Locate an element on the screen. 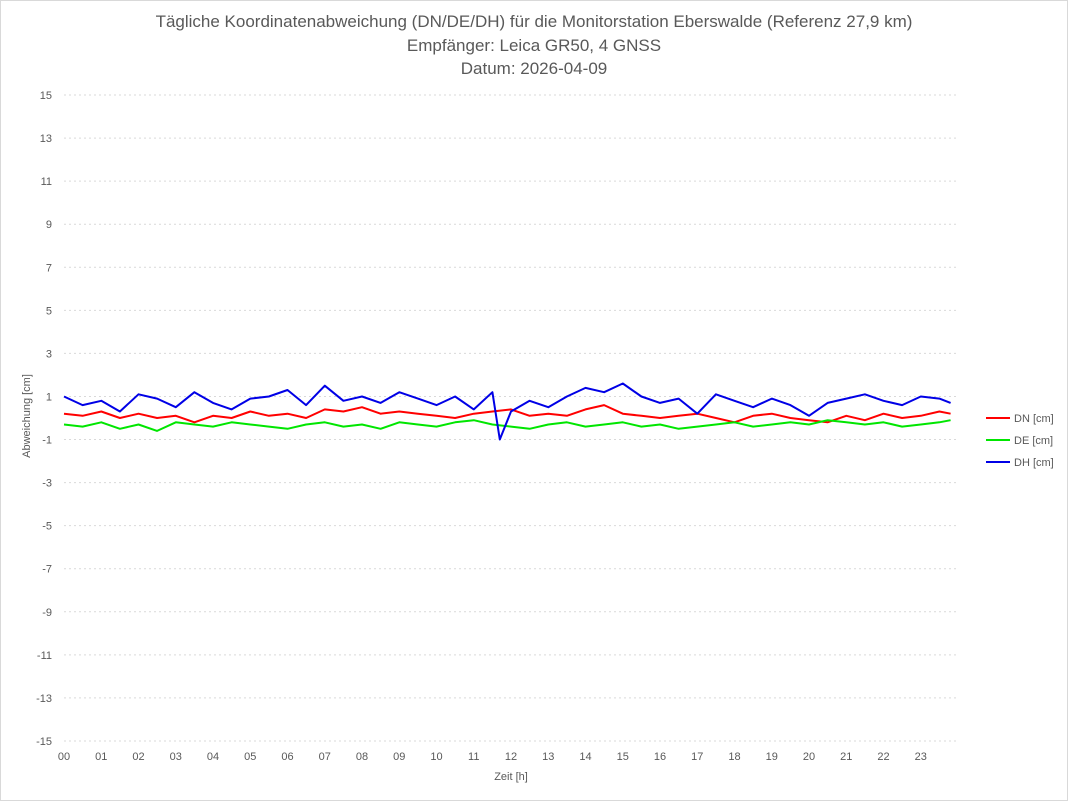  y-tick-label: 7 is located at coordinates (49, 268).